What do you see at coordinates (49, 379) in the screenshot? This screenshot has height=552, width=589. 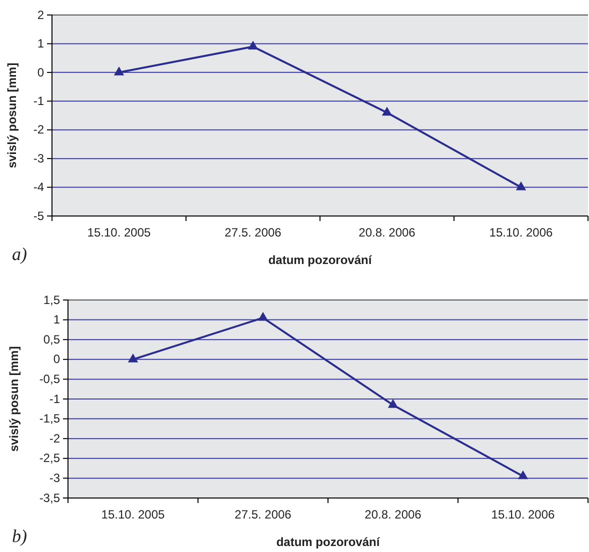 I see `y-tick-label: -0,5` at bounding box center [49, 379].